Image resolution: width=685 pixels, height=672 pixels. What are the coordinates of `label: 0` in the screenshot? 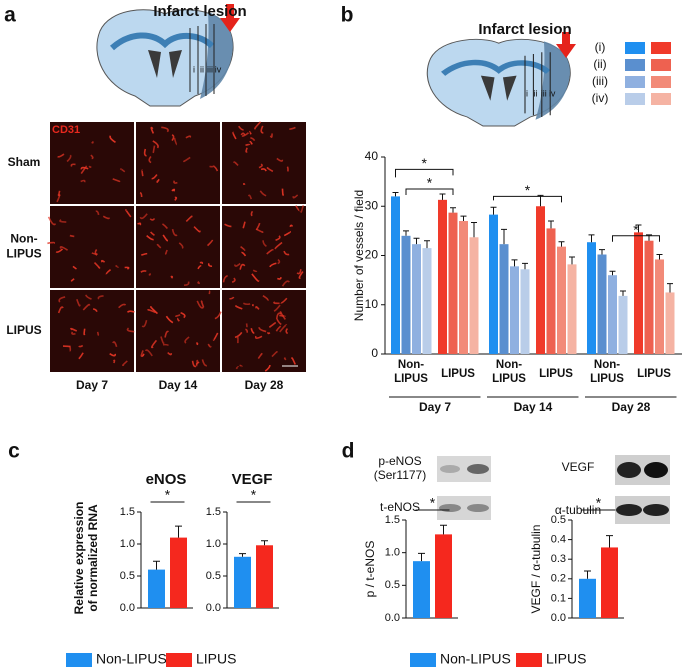 It's located at (374, 353).